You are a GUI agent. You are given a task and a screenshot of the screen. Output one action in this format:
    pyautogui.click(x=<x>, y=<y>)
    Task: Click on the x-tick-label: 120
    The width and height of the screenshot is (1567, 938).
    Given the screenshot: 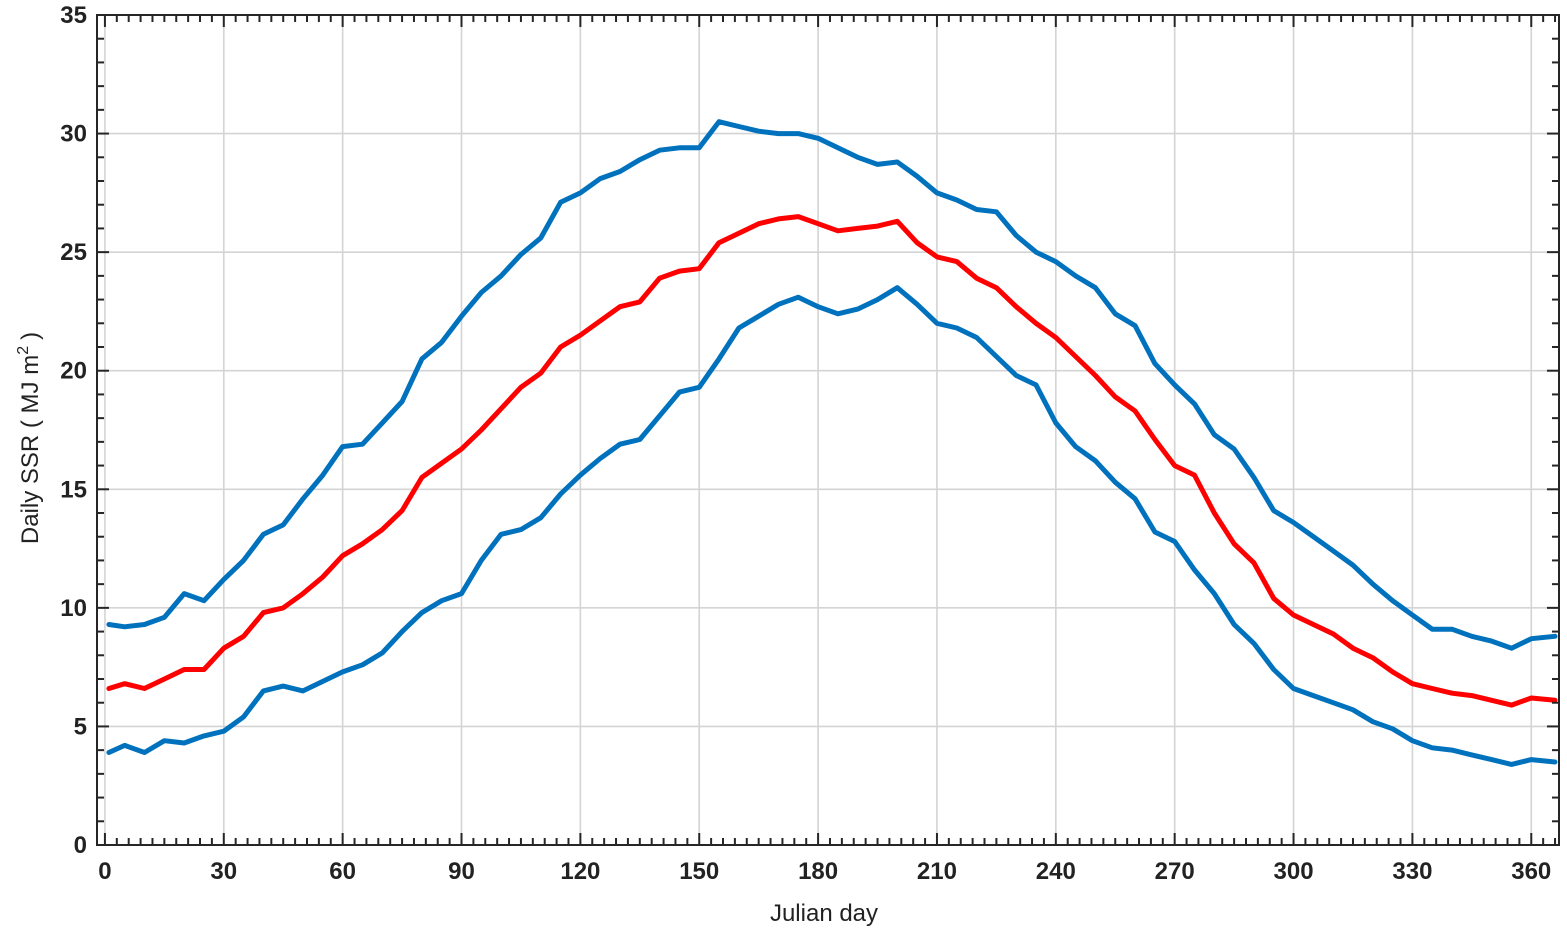 What is the action you would take?
    pyautogui.click(x=580, y=871)
    